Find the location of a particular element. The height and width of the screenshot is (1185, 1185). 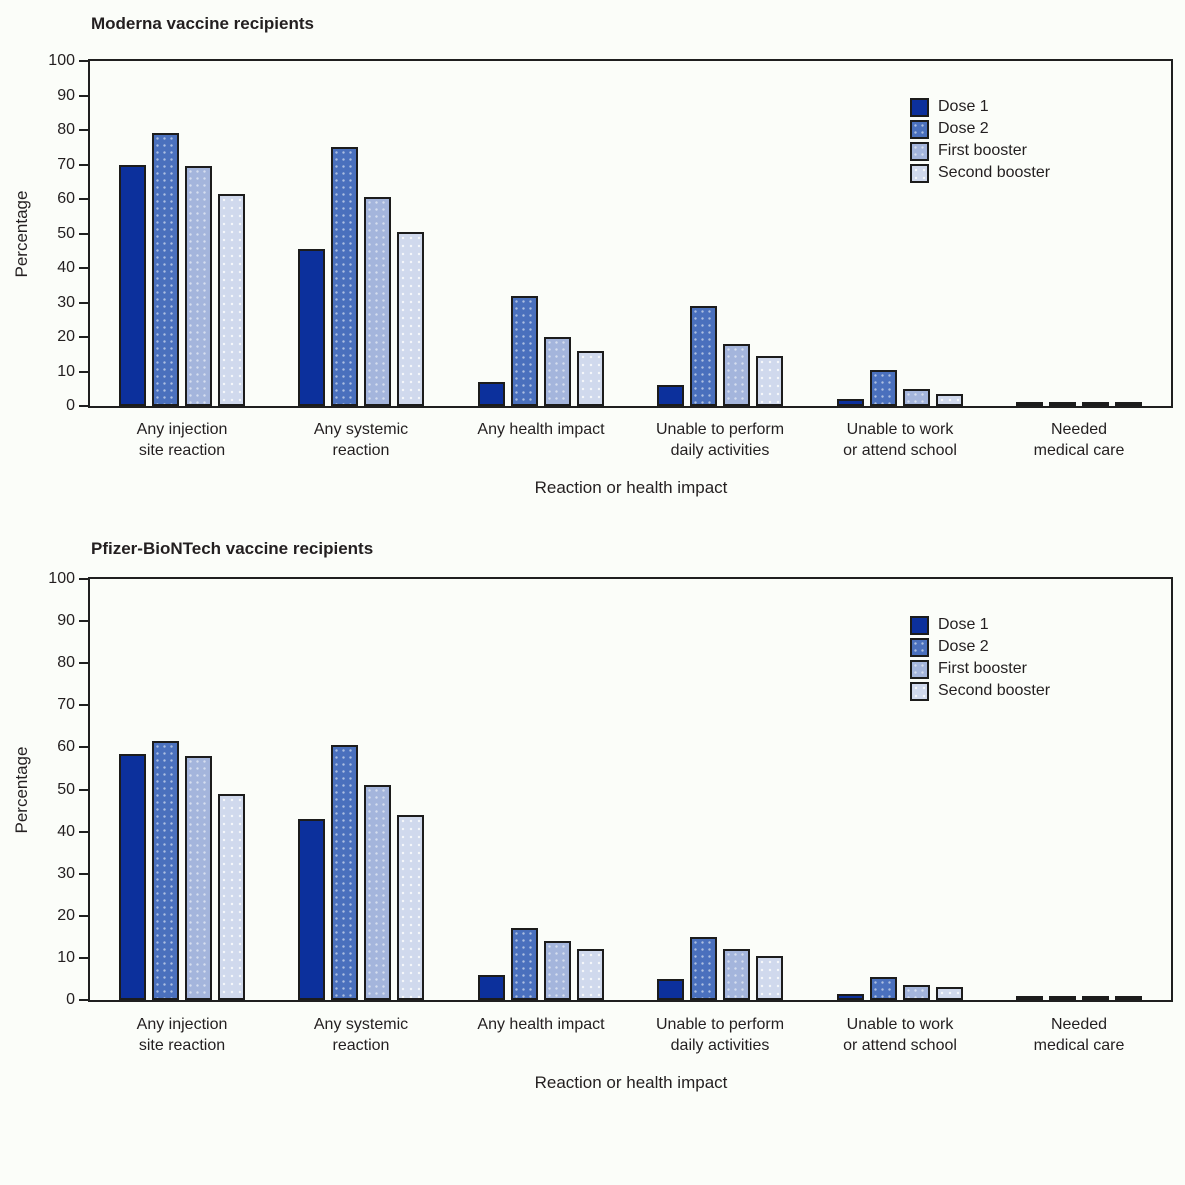

chart-title-pfizer: Pfizer-BioNTech vaccine recipients is located at coordinates (232, 548).